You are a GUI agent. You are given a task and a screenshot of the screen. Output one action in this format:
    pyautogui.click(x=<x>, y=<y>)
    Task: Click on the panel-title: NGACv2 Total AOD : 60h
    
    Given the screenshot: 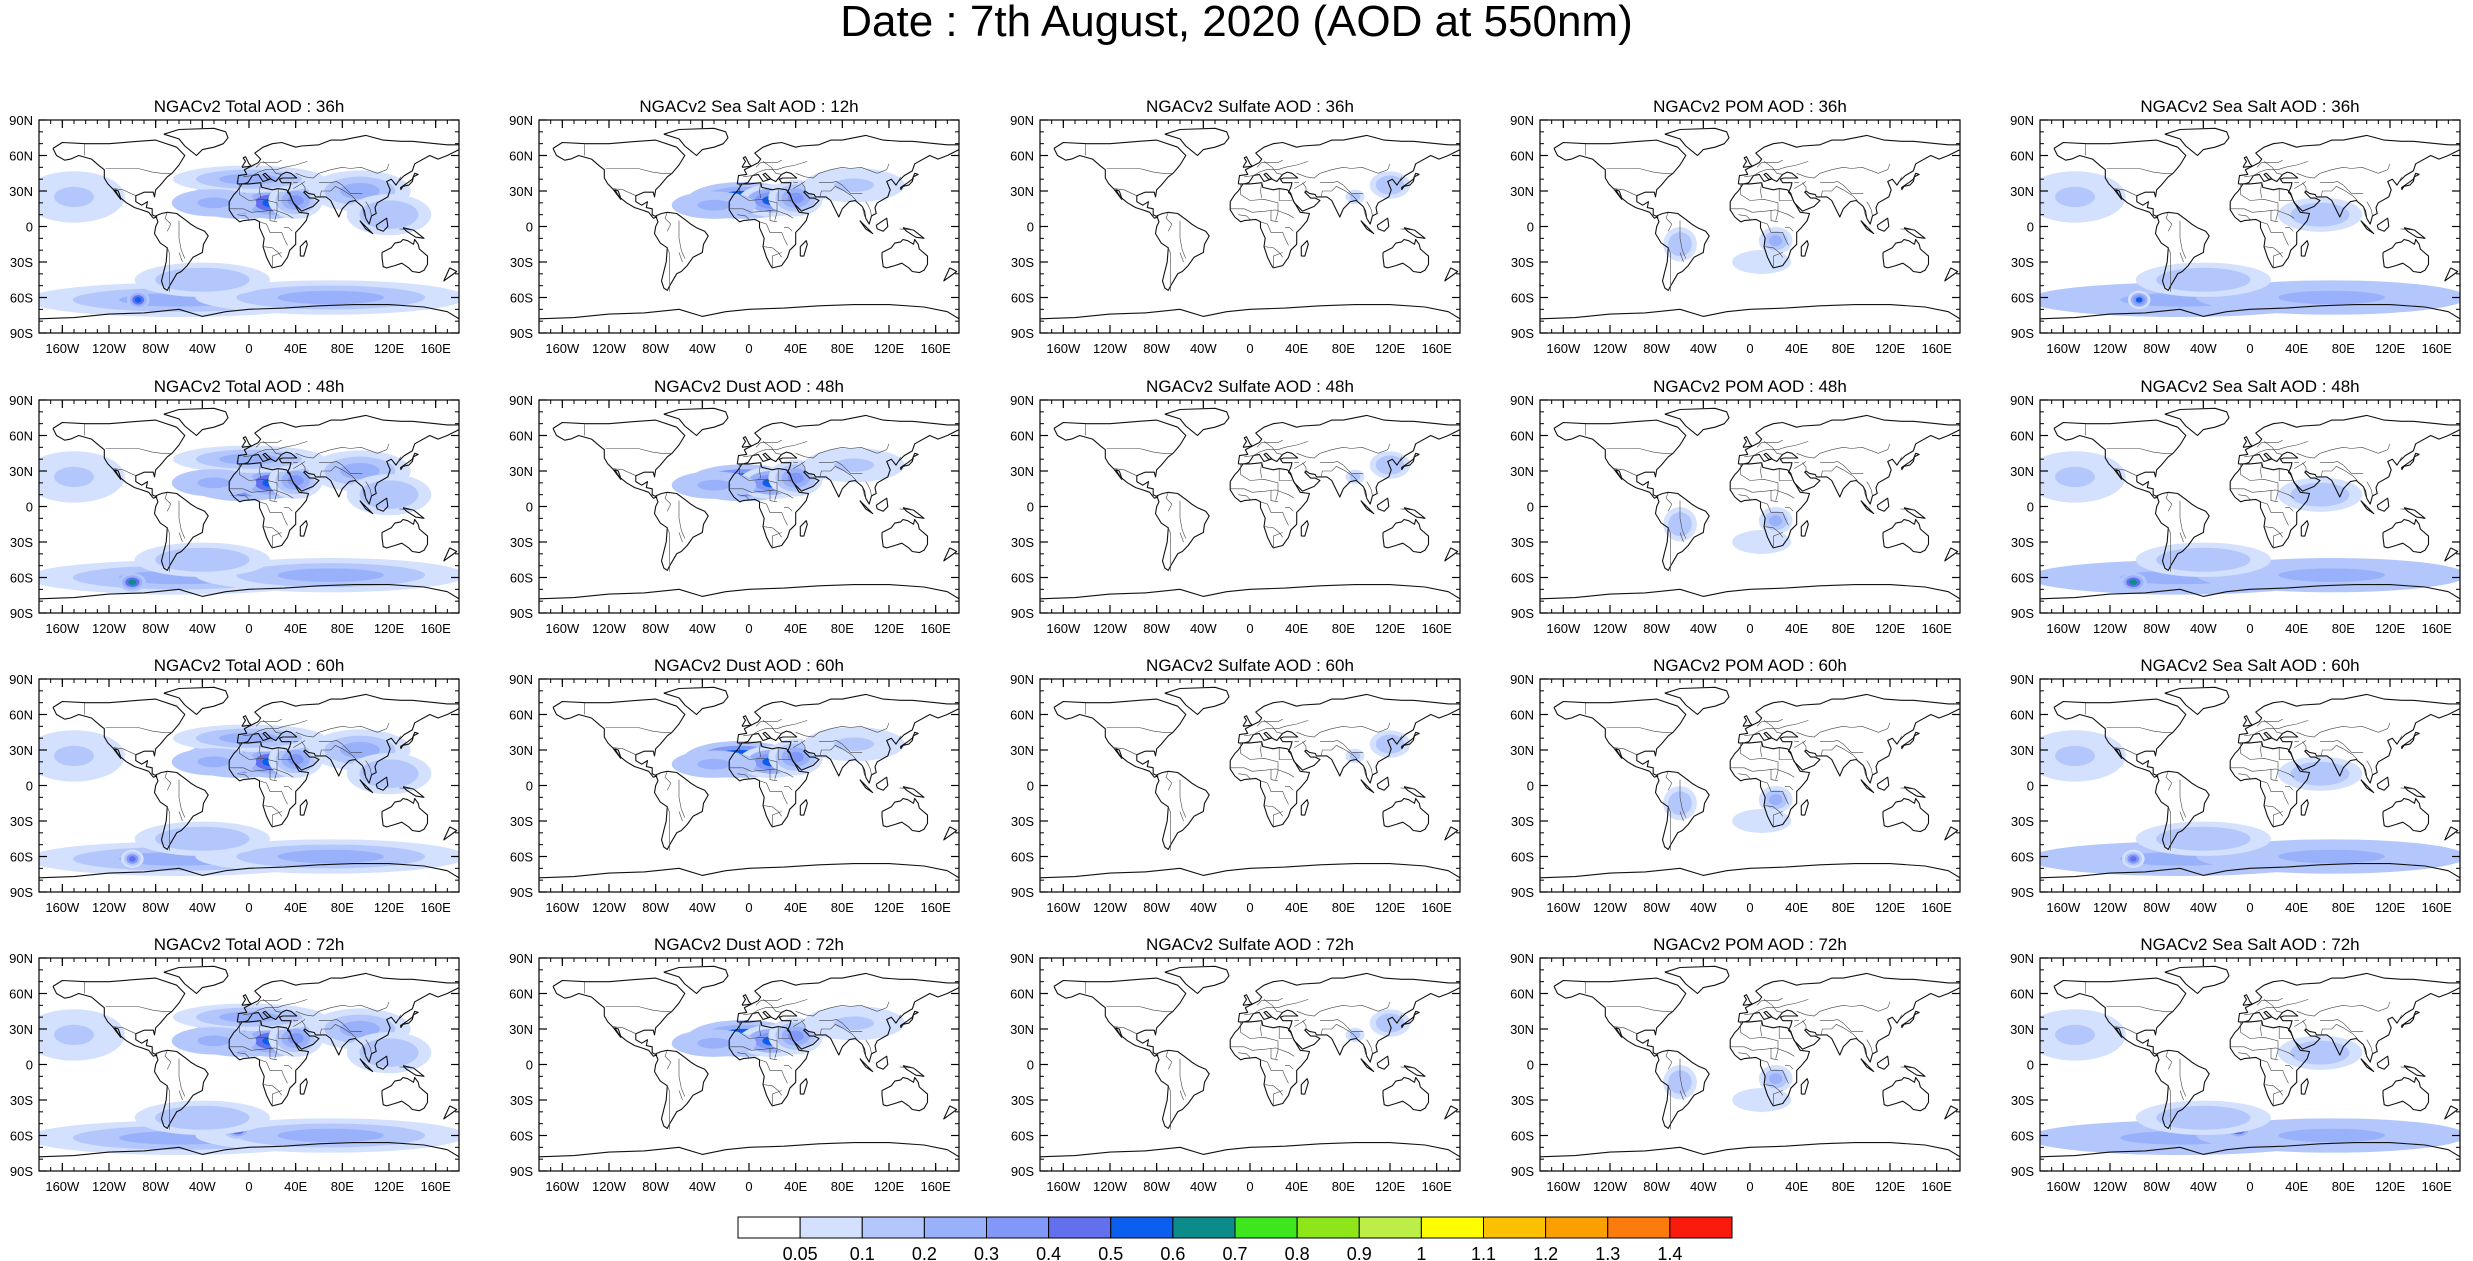 What is the action you would take?
    pyautogui.click(x=249, y=665)
    